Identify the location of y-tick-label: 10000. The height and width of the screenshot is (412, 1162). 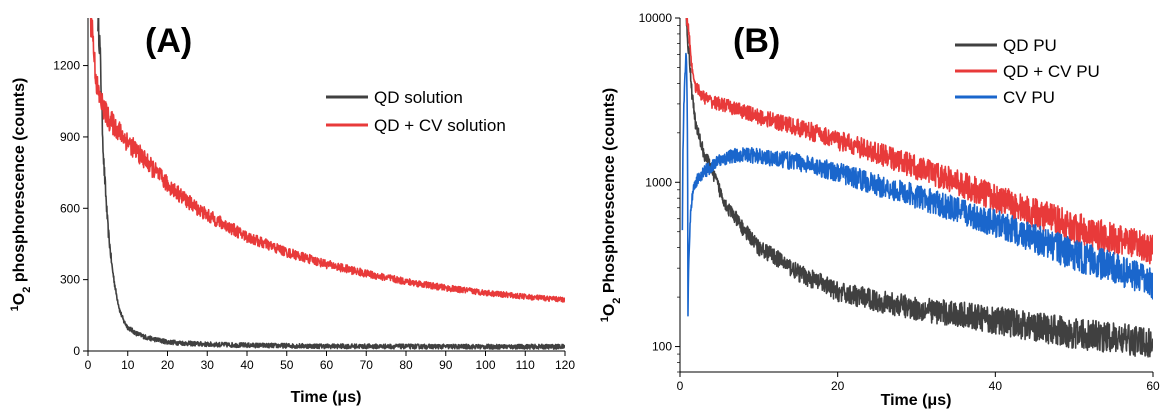
(656, 18).